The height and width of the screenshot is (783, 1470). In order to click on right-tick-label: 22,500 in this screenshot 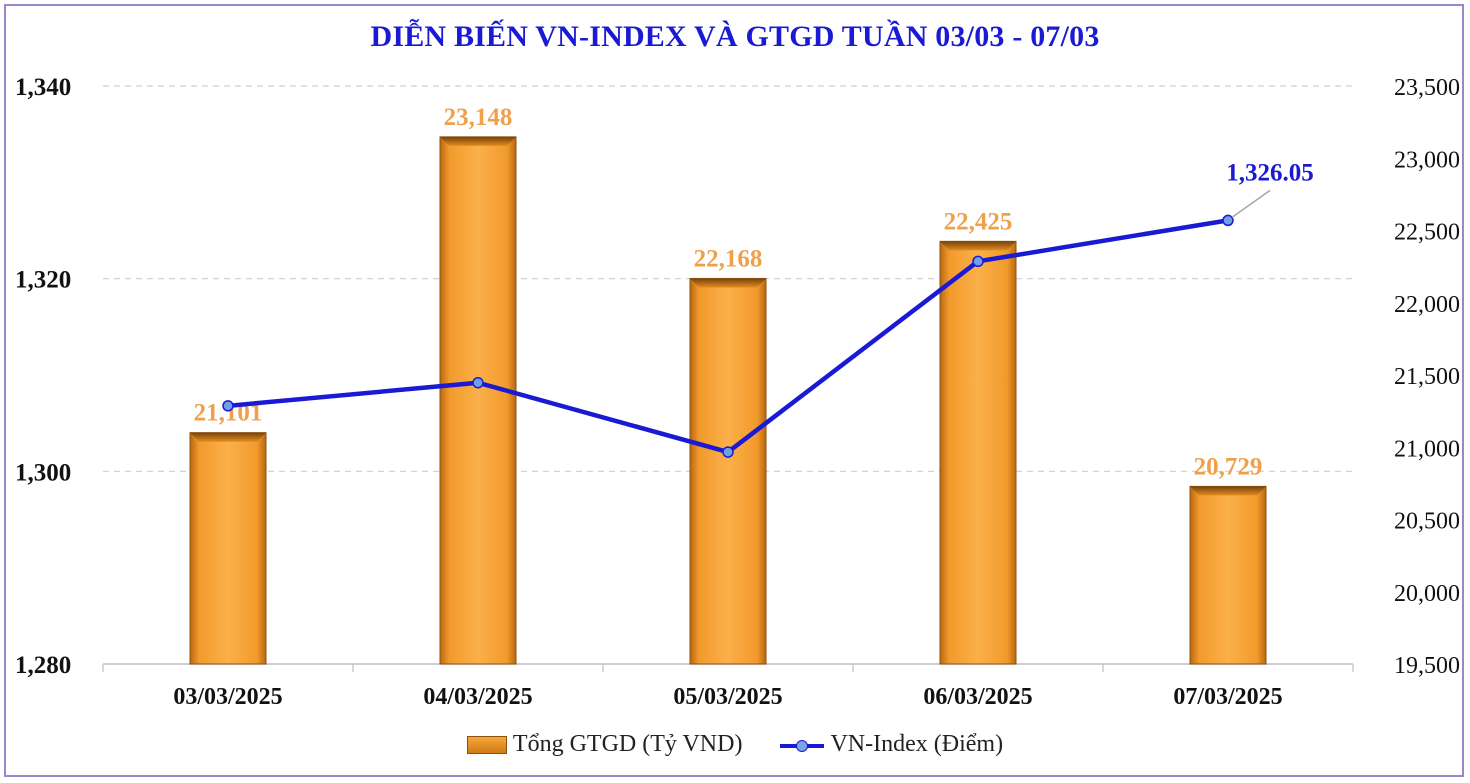, I will do `click(1427, 233)`.